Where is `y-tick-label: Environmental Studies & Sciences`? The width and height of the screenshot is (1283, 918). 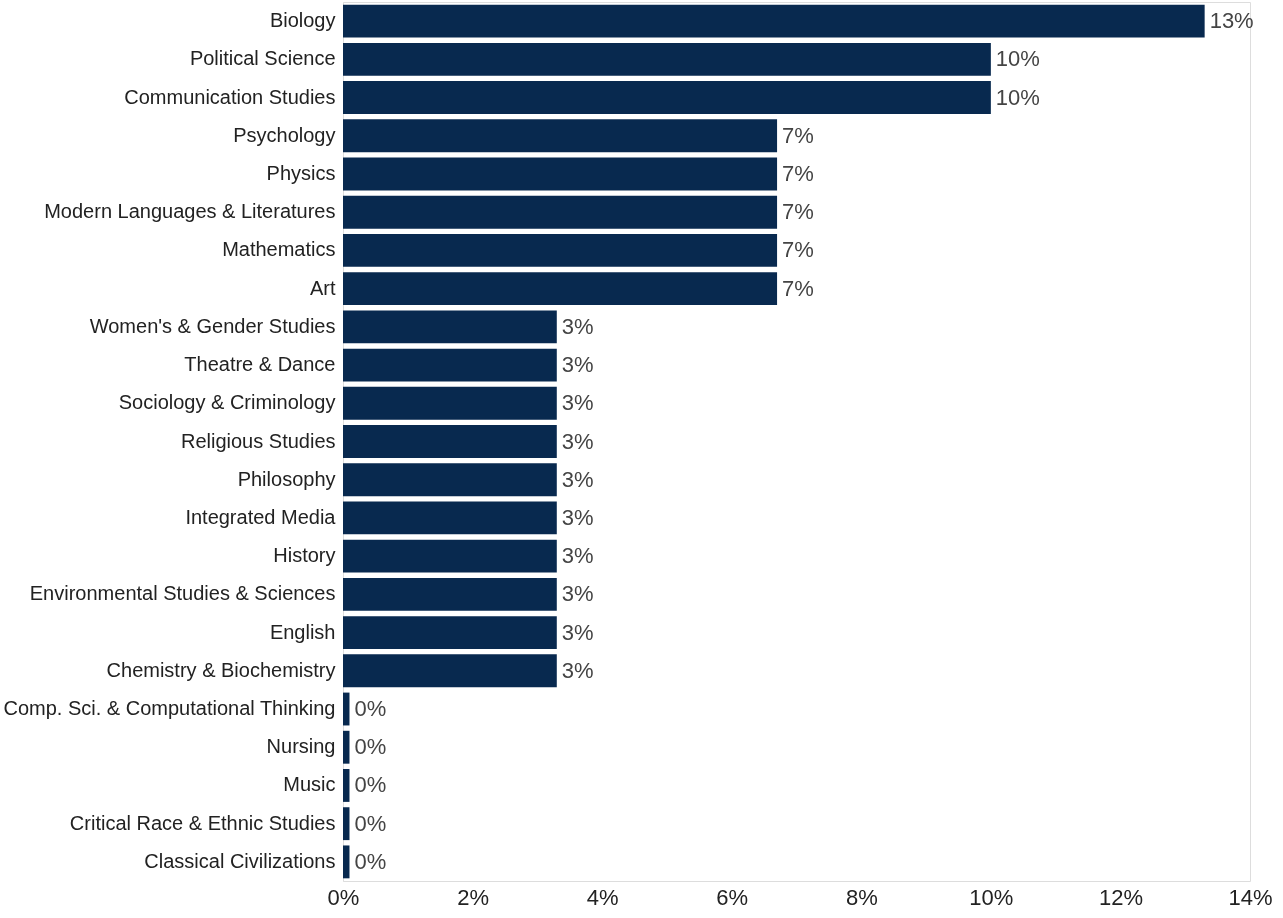
y-tick-label: Environmental Studies & Sciences is located at coordinates (182, 593).